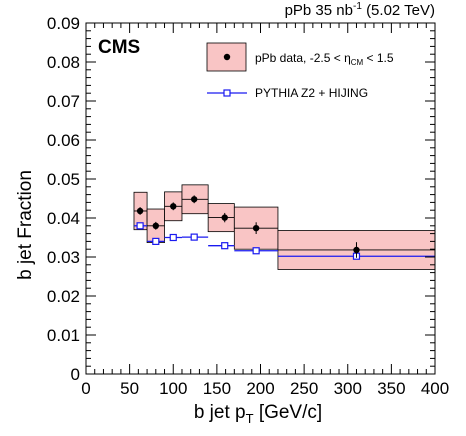 This screenshot has height=436, width=466. I want to click on cms-label: CMS, so click(119, 47).